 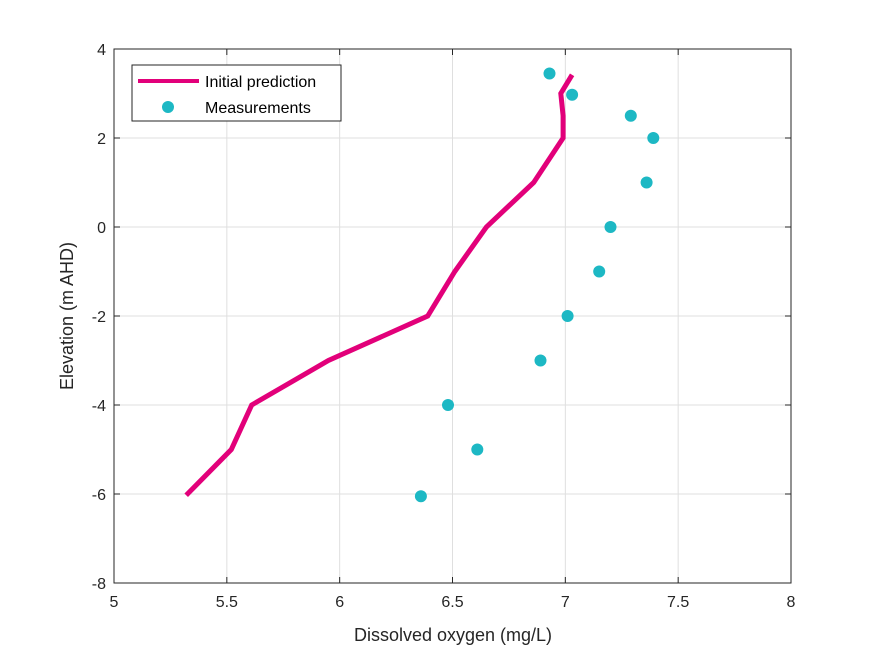 I want to click on y-tick-label: -8, so click(x=99, y=584).